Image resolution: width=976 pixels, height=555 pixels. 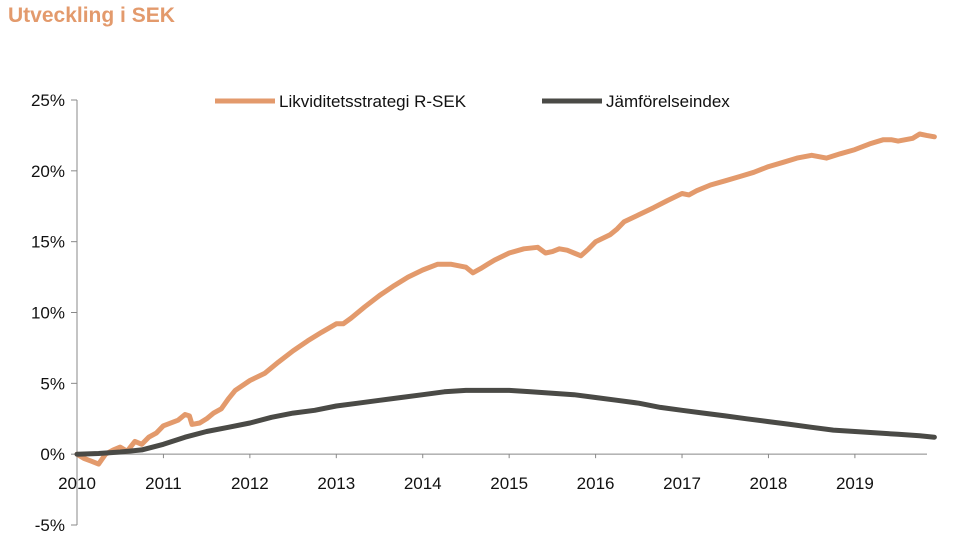 I want to click on y-tick-label: 0%, so click(x=52, y=454).